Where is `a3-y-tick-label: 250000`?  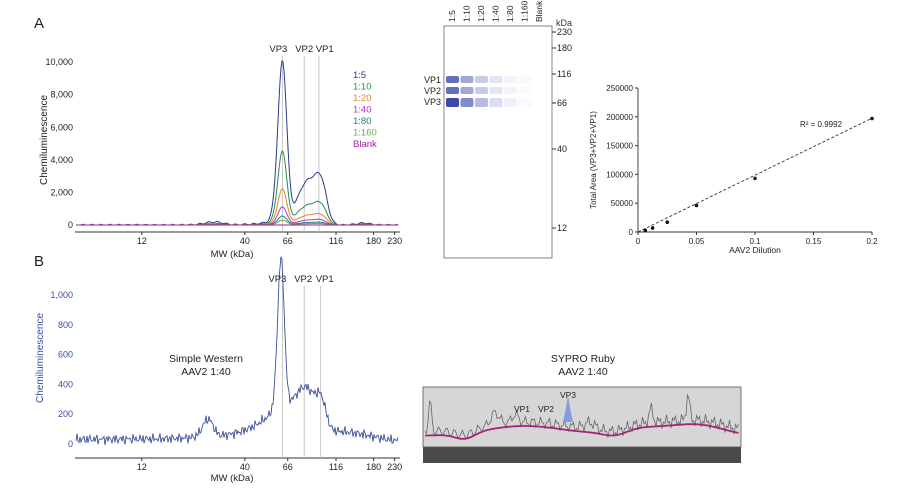
a3-y-tick-label: 250000 is located at coordinates (619, 88).